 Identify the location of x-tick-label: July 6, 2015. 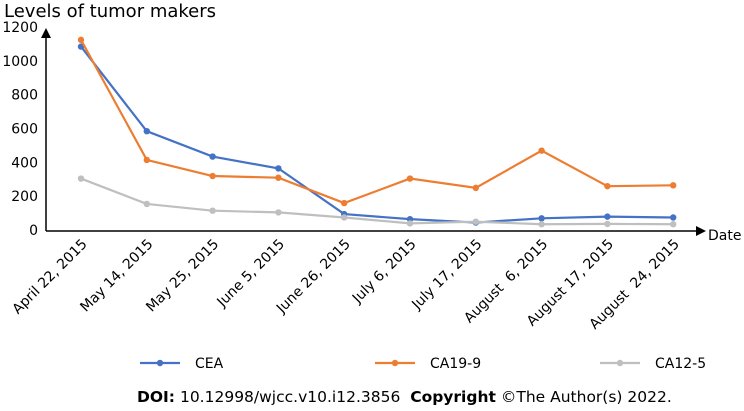
(384, 271).